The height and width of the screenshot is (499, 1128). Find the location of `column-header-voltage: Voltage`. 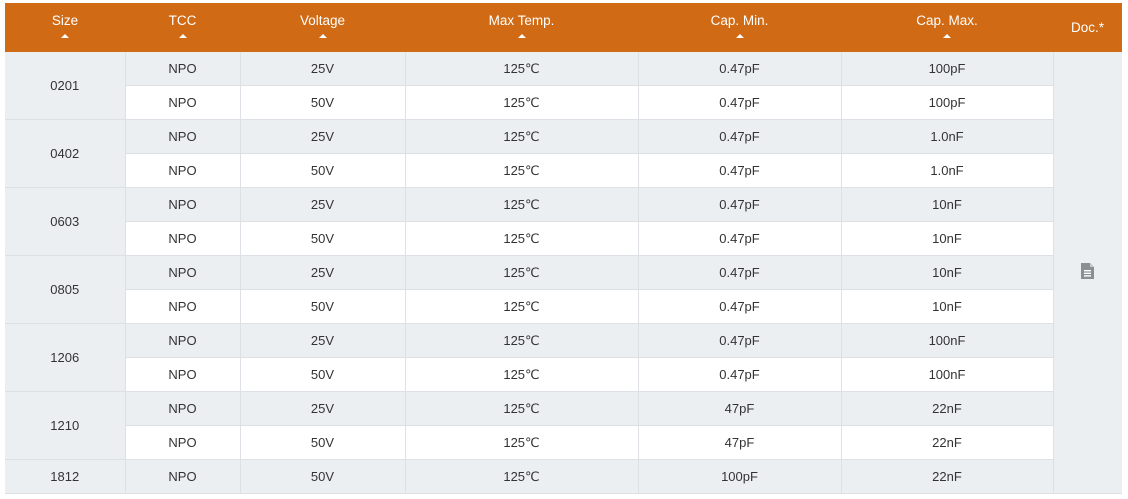

column-header-voltage: Voltage is located at coordinates (322, 27).